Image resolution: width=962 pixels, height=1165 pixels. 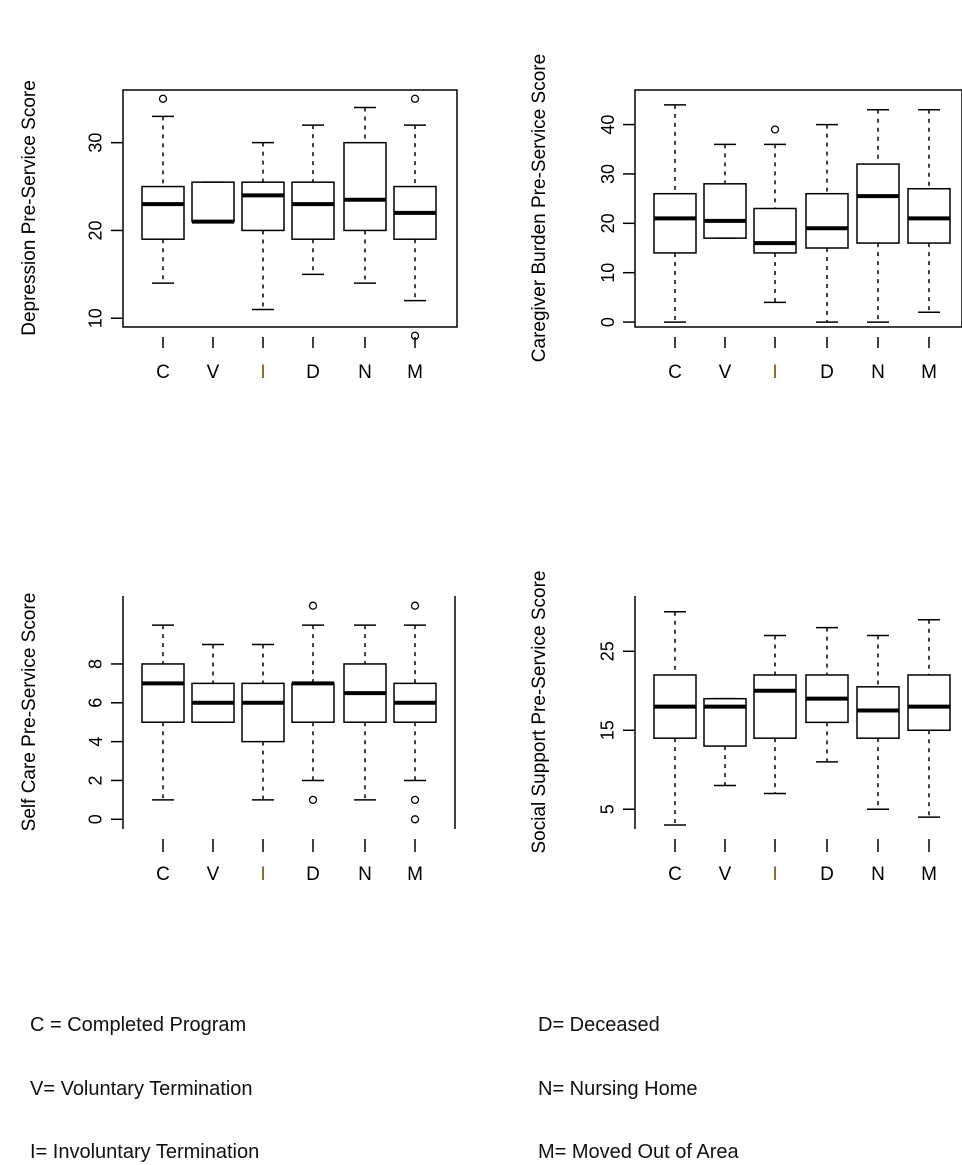 What do you see at coordinates (29, 712) in the screenshot?
I see `y-axis-label: Self Care Pre-Service Score` at bounding box center [29, 712].